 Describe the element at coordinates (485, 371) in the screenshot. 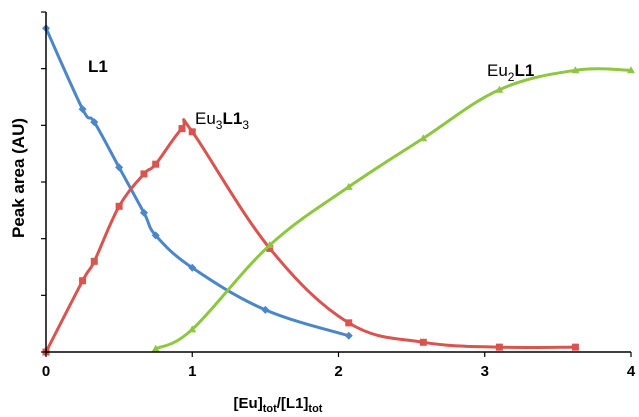

I see `x-tick-label-3: 3` at that location.